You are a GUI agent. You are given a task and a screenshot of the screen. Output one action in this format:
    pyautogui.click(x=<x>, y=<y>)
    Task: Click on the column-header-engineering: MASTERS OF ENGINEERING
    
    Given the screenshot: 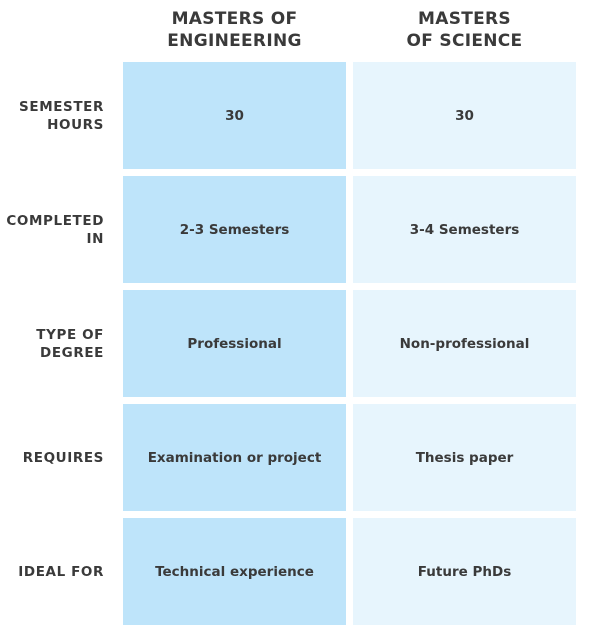 What is the action you would take?
    pyautogui.click(x=234, y=30)
    